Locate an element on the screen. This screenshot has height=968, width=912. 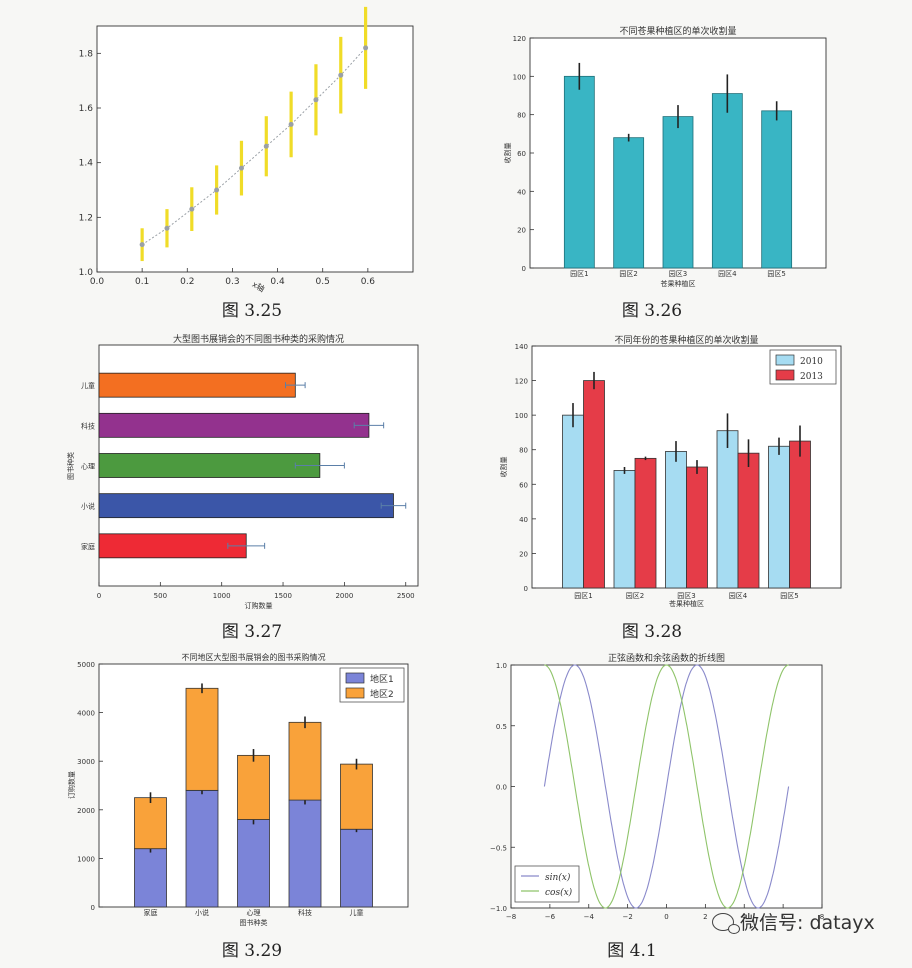
caption-fig-3-26: 图 3.26 is located at coordinates (652, 311).